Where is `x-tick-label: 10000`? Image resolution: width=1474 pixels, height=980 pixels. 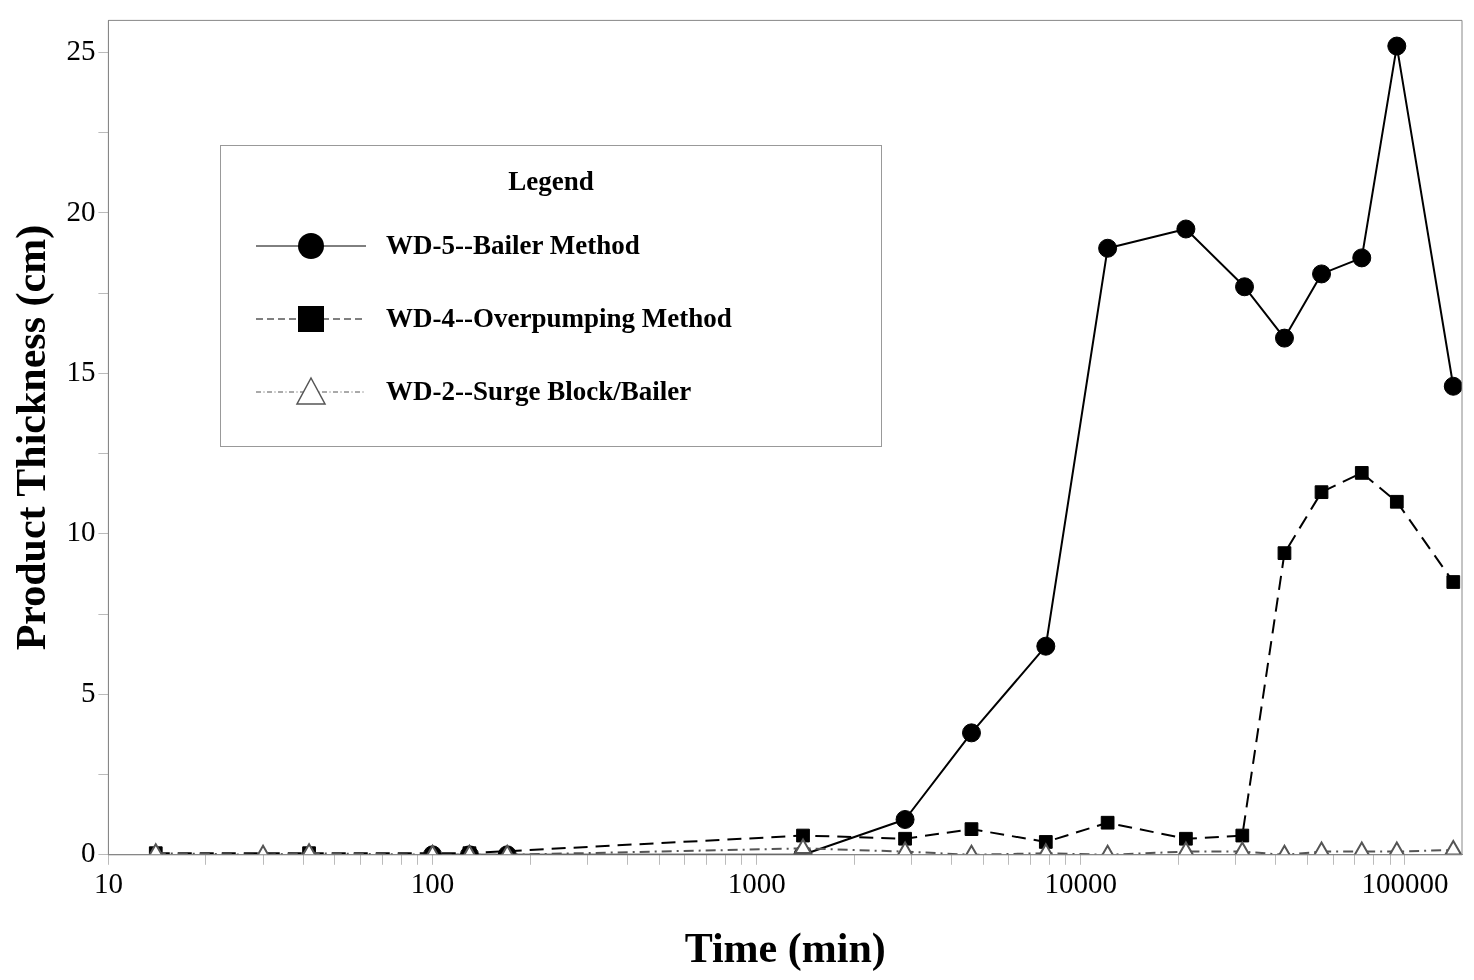 x-tick-label: 10000 is located at coordinates (1081, 882).